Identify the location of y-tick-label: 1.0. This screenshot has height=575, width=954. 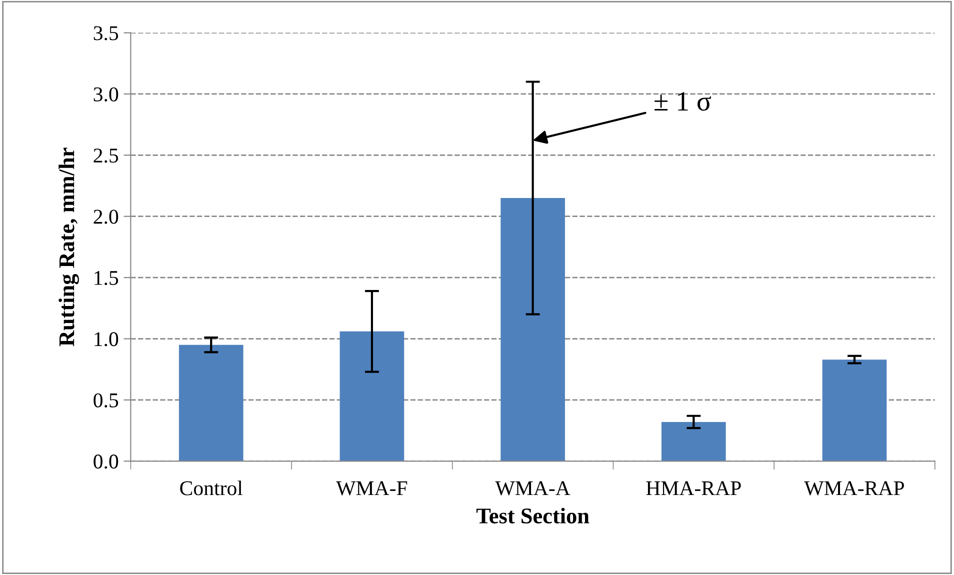
(106, 339).